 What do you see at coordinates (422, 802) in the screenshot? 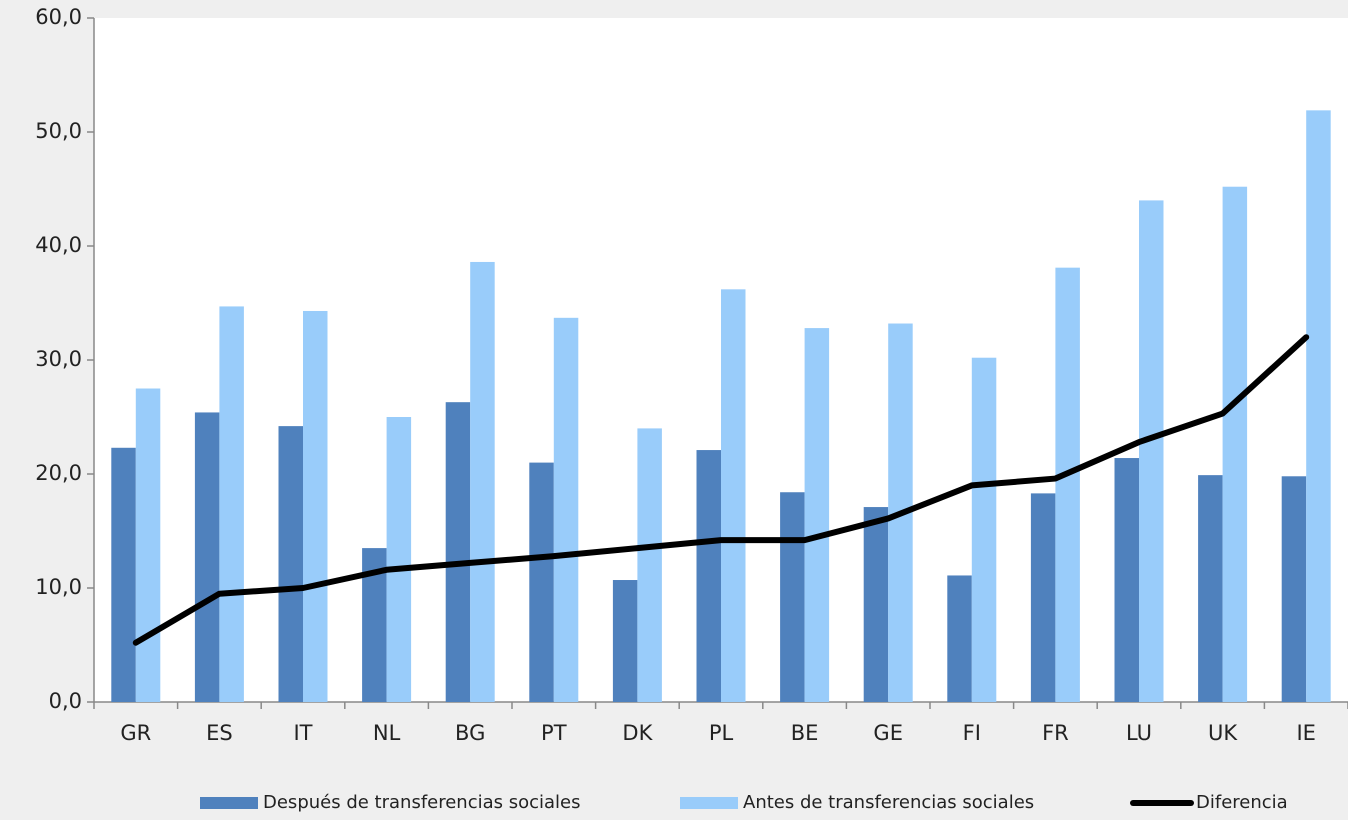
I see `legend-label: Después de transferencias sociales` at bounding box center [422, 802].